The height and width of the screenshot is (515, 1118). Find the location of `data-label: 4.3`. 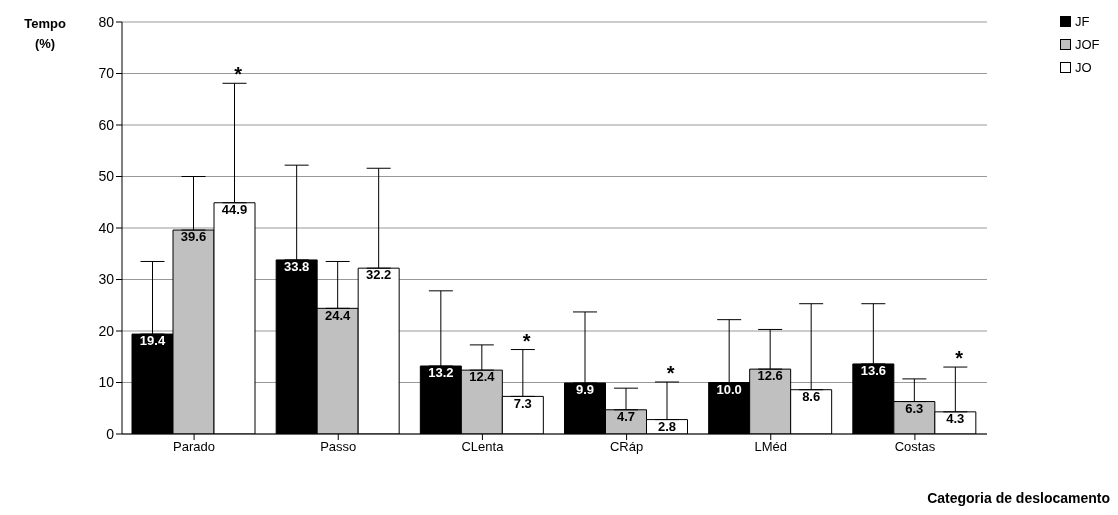

data-label: 4.3 is located at coordinates (955, 419).